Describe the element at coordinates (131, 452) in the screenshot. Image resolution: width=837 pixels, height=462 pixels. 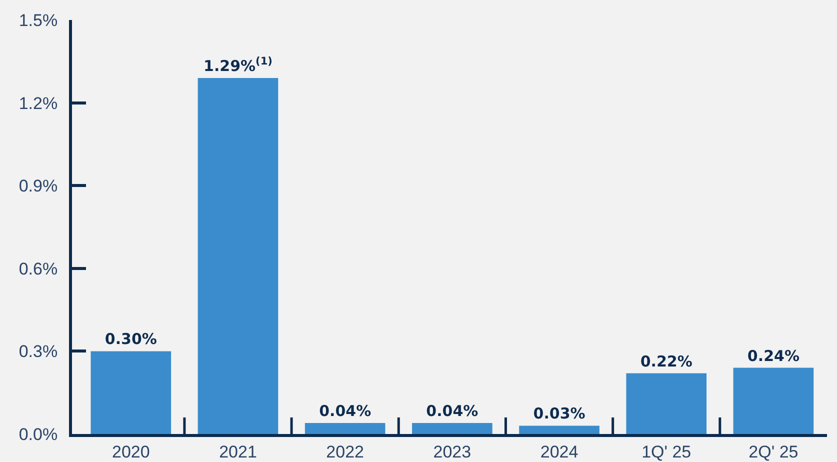
I see `x-tick-label: 2020` at that location.